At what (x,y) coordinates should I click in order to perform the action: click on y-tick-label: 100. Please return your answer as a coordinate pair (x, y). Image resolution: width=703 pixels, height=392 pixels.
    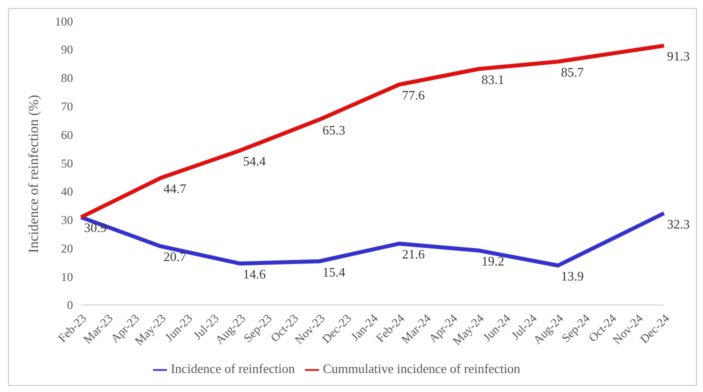
    Looking at the image, I should click on (64, 21).